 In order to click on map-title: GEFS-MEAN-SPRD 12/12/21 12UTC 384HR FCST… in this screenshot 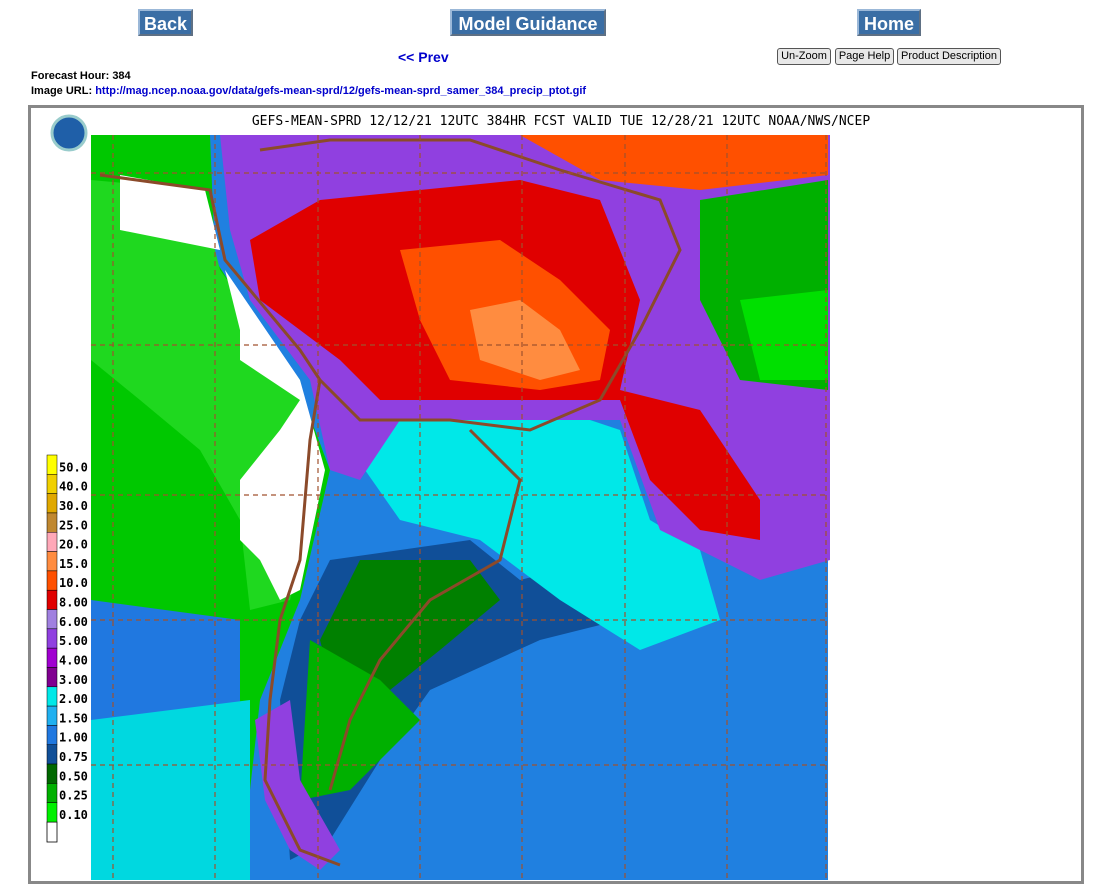, I will do `click(561, 121)`.